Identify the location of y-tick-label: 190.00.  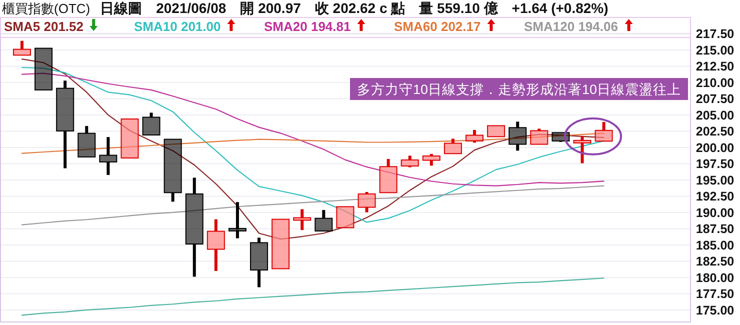
(715, 213).